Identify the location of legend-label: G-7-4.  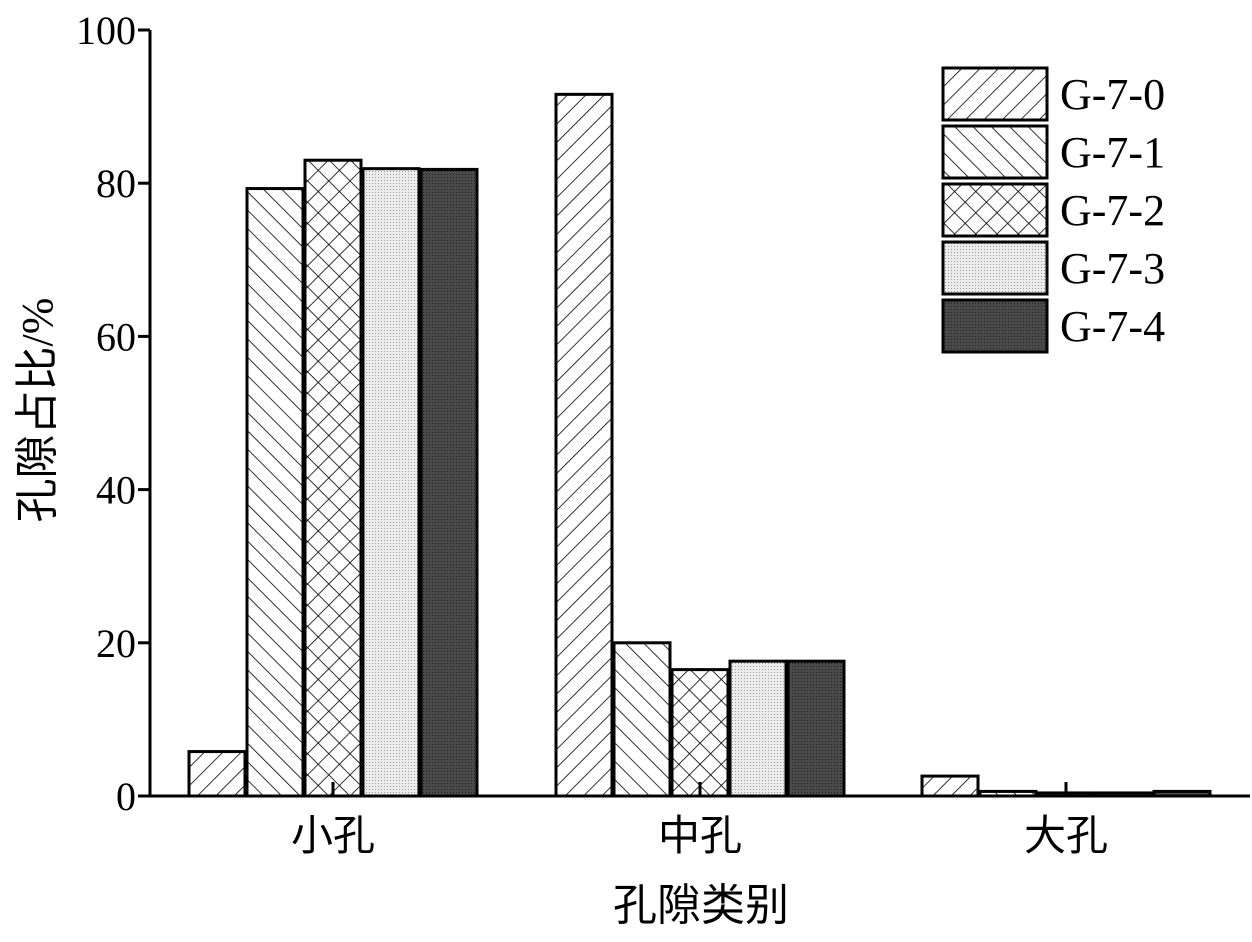
(1112, 326).